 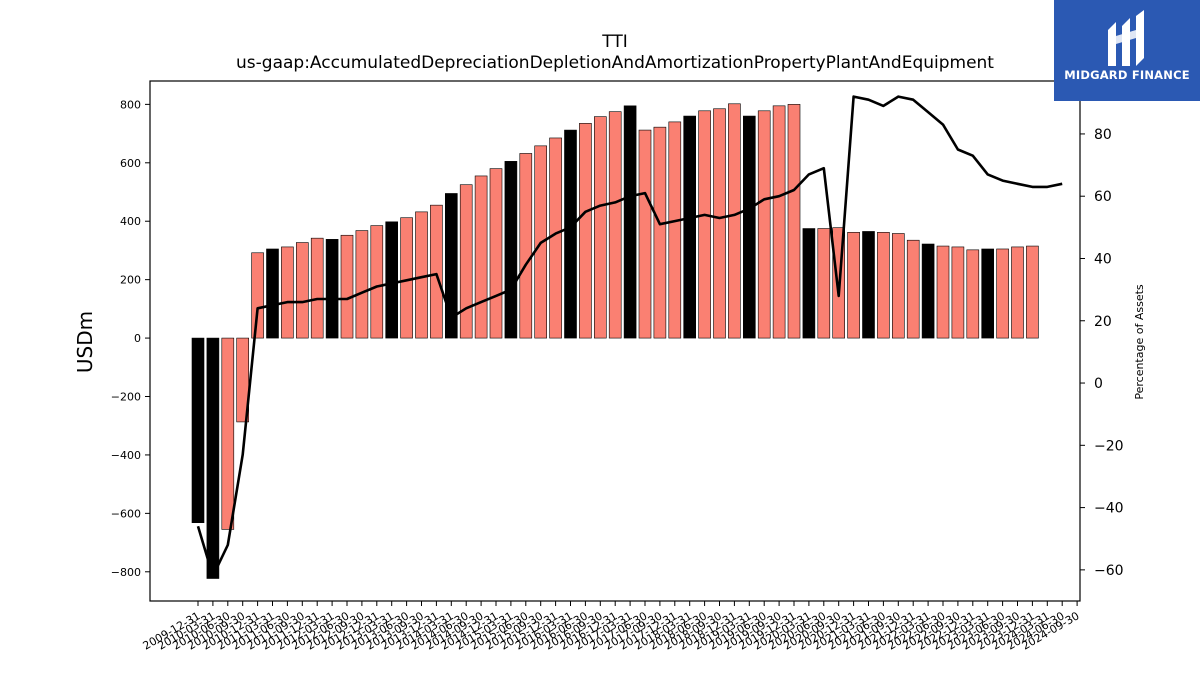 I want to click on y-tick-label-8: 800, so click(x=130, y=104).